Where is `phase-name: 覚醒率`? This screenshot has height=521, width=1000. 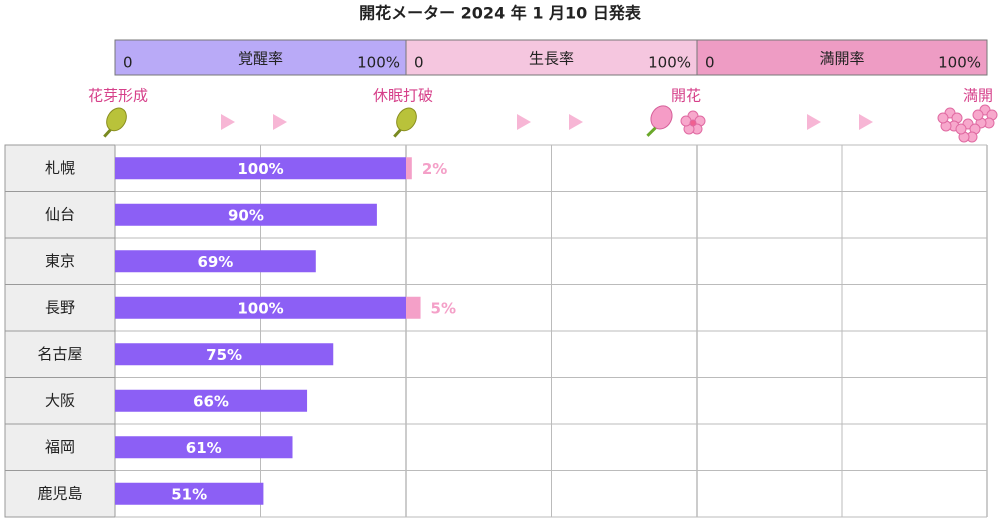 phase-name: 覚醒率 is located at coordinates (260, 59).